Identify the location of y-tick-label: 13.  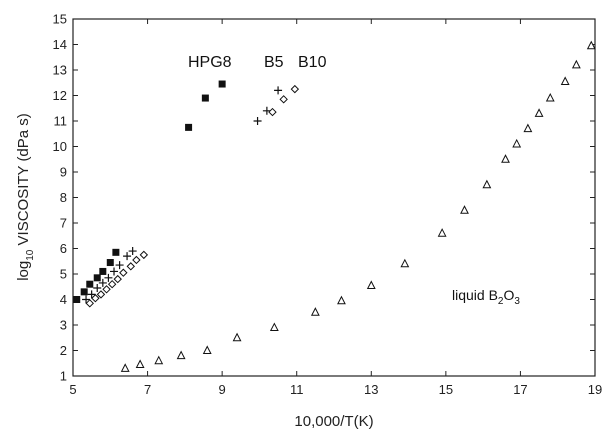
(60, 70).